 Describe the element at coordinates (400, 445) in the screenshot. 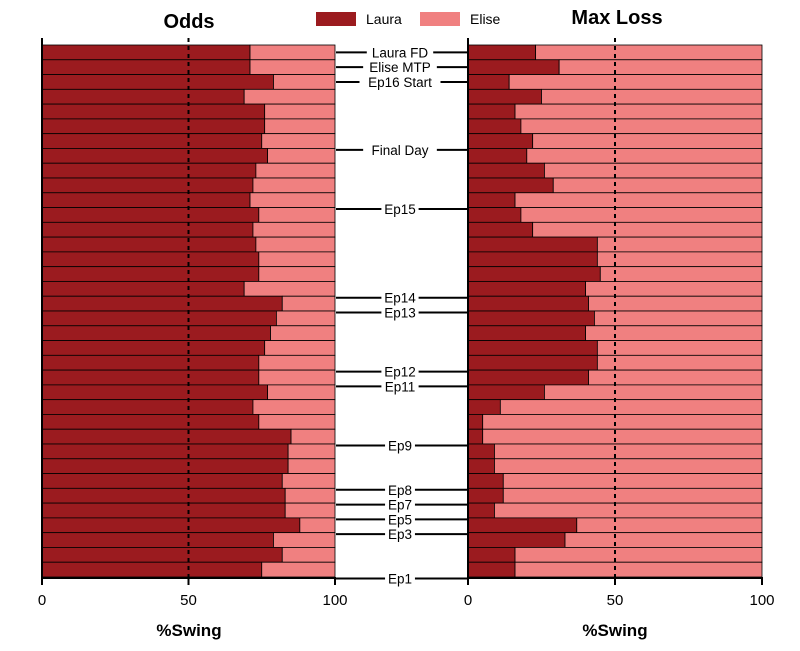

I see `episode-label-9: Ep9` at that location.